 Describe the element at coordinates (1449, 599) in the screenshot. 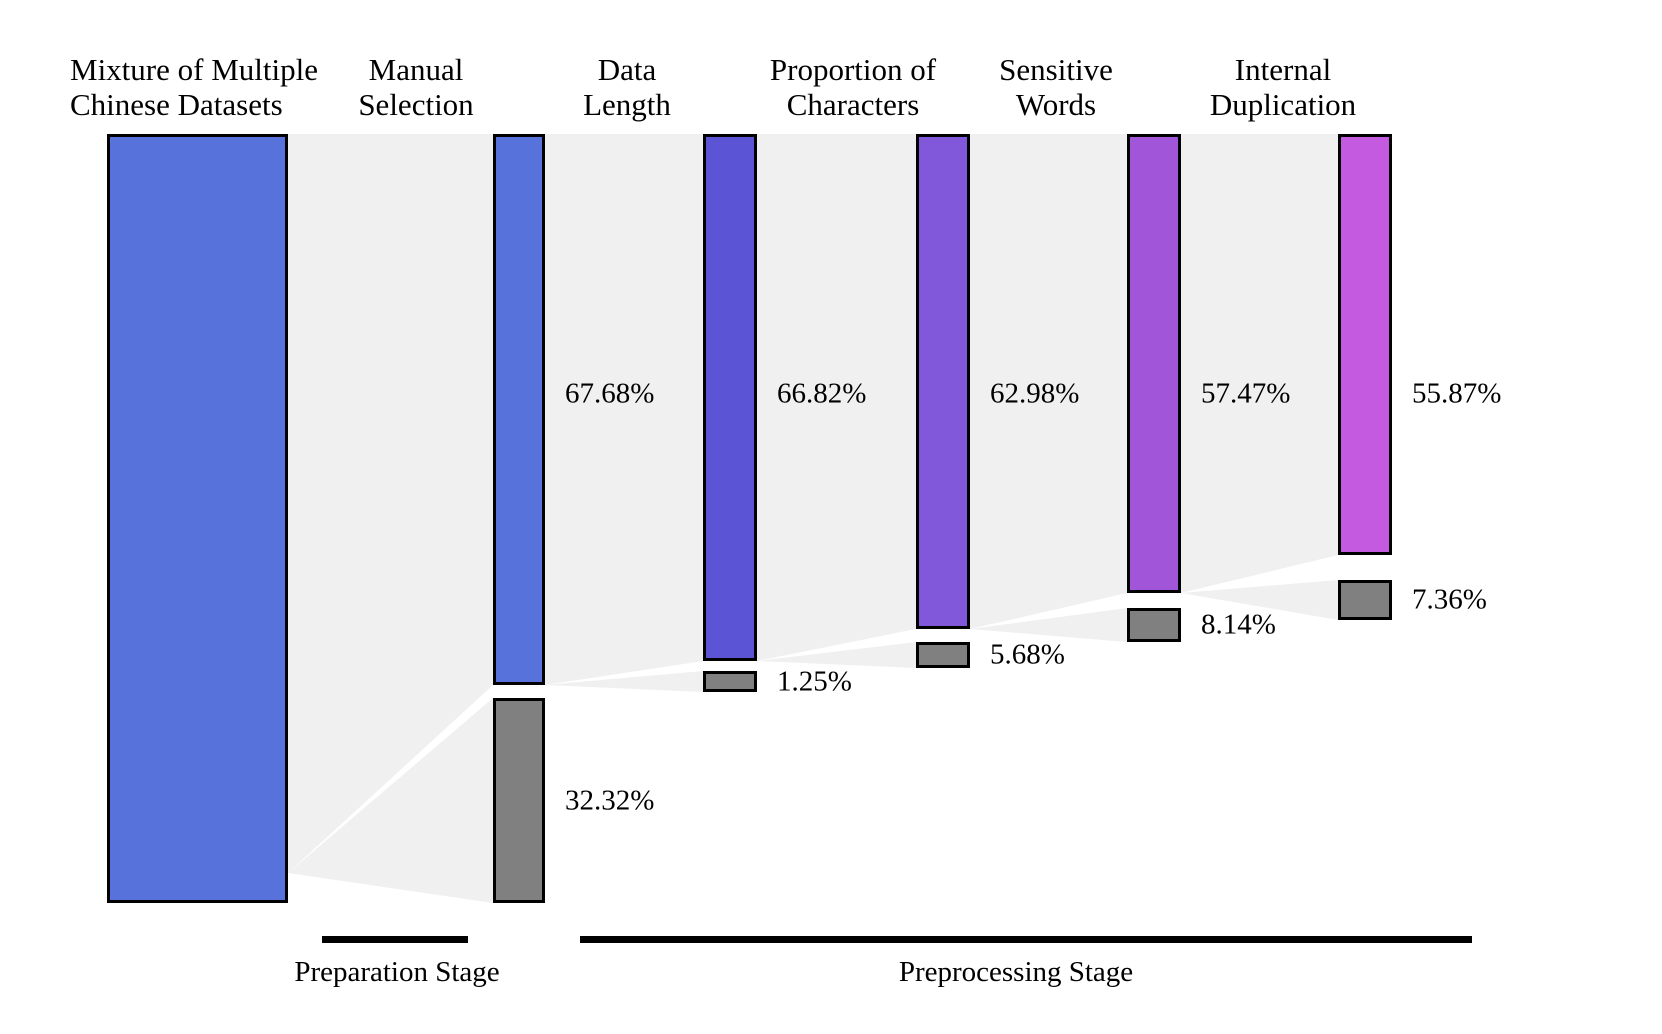

I see `removed-pct-label-after-internal-duplication: 7.36%` at that location.